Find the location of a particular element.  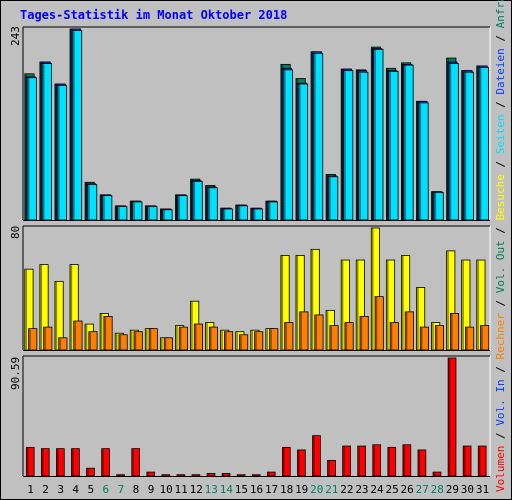

x-label-day-10: 10 is located at coordinates (165, 489).